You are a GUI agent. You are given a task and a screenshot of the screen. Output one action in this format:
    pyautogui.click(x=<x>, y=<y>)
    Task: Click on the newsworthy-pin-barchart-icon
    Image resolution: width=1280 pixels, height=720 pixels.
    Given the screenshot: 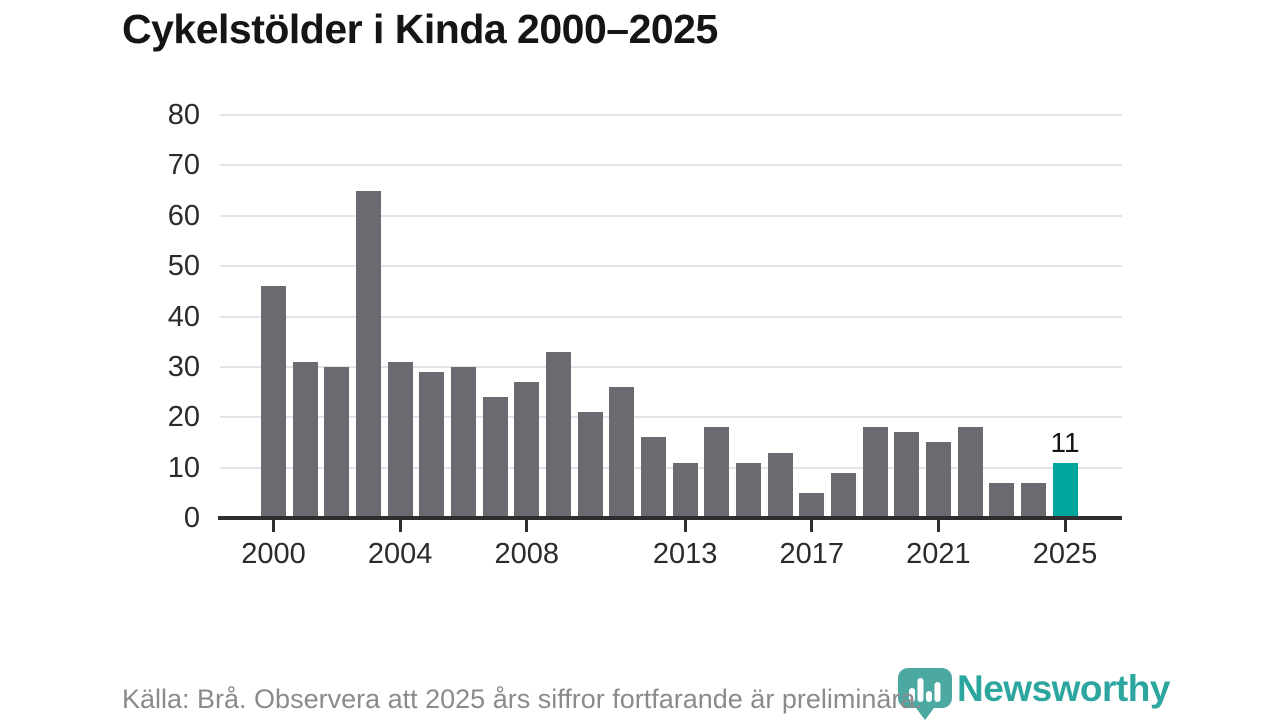 What is the action you would take?
    pyautogui.click(x=925, y=694)
    